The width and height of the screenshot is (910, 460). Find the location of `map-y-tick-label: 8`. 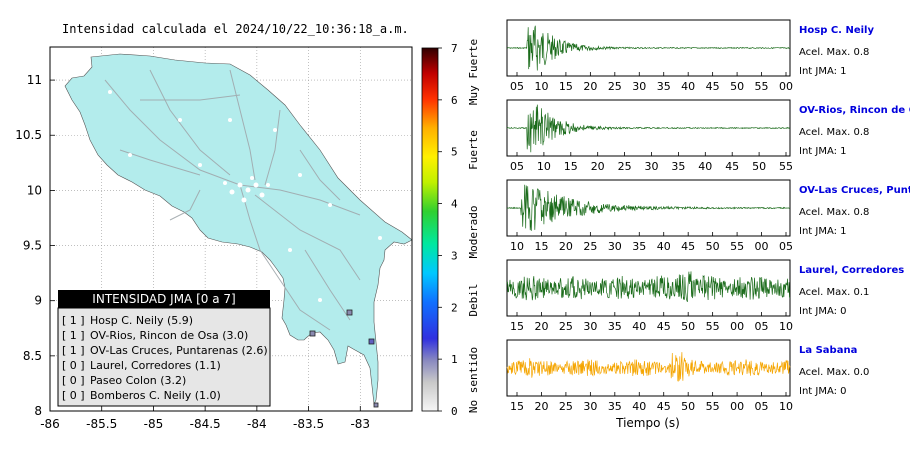

map-y-tick-label: 8 is located at coordinates (38, 411).